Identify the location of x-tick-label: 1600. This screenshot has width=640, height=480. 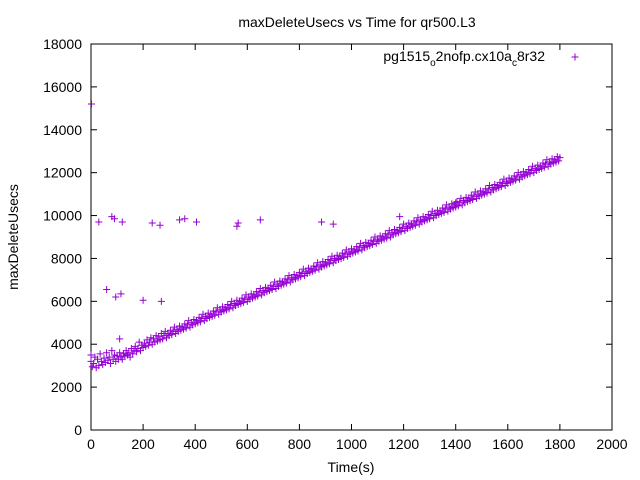
(507, 444).